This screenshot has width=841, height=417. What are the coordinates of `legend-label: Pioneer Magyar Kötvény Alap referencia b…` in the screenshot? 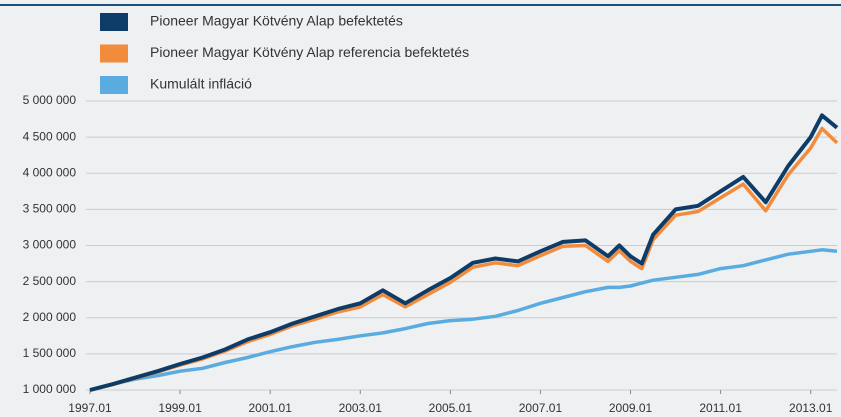 It's located at (309, 52).